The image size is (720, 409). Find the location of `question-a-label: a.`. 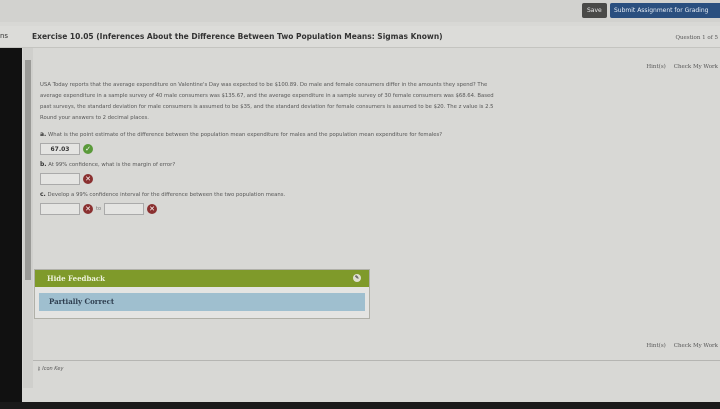

question-a-label: a. is located at coordinates (43, 134).